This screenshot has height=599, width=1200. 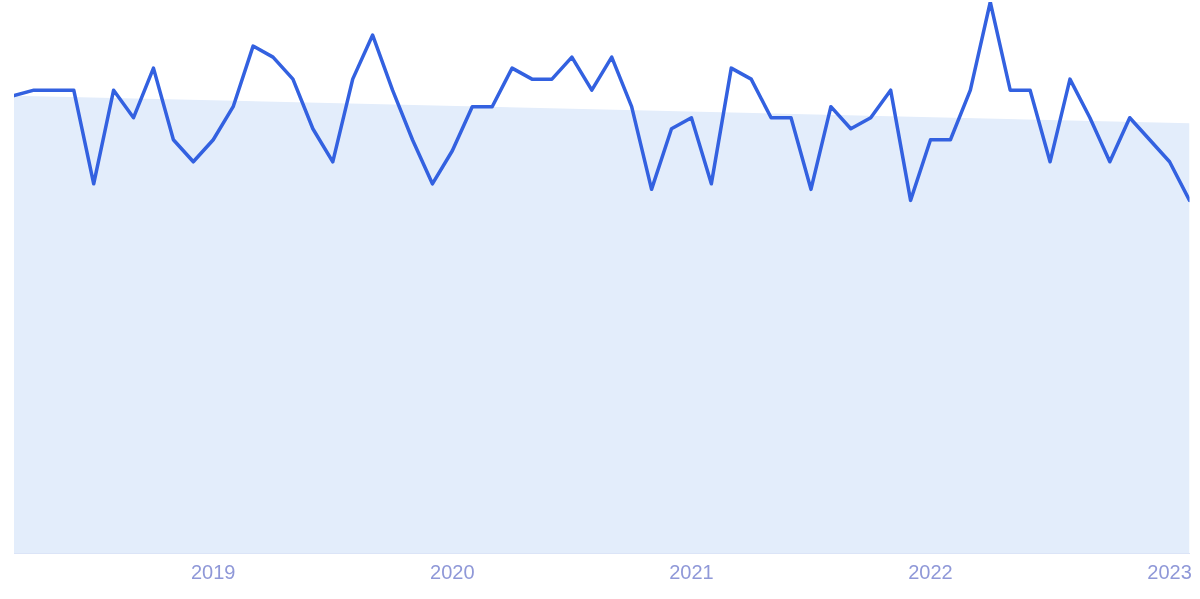 What do you see at coordinates (213, 571) in the screenshot?
I see `x-tick-label: 2019` at bounding box center [213, 571].